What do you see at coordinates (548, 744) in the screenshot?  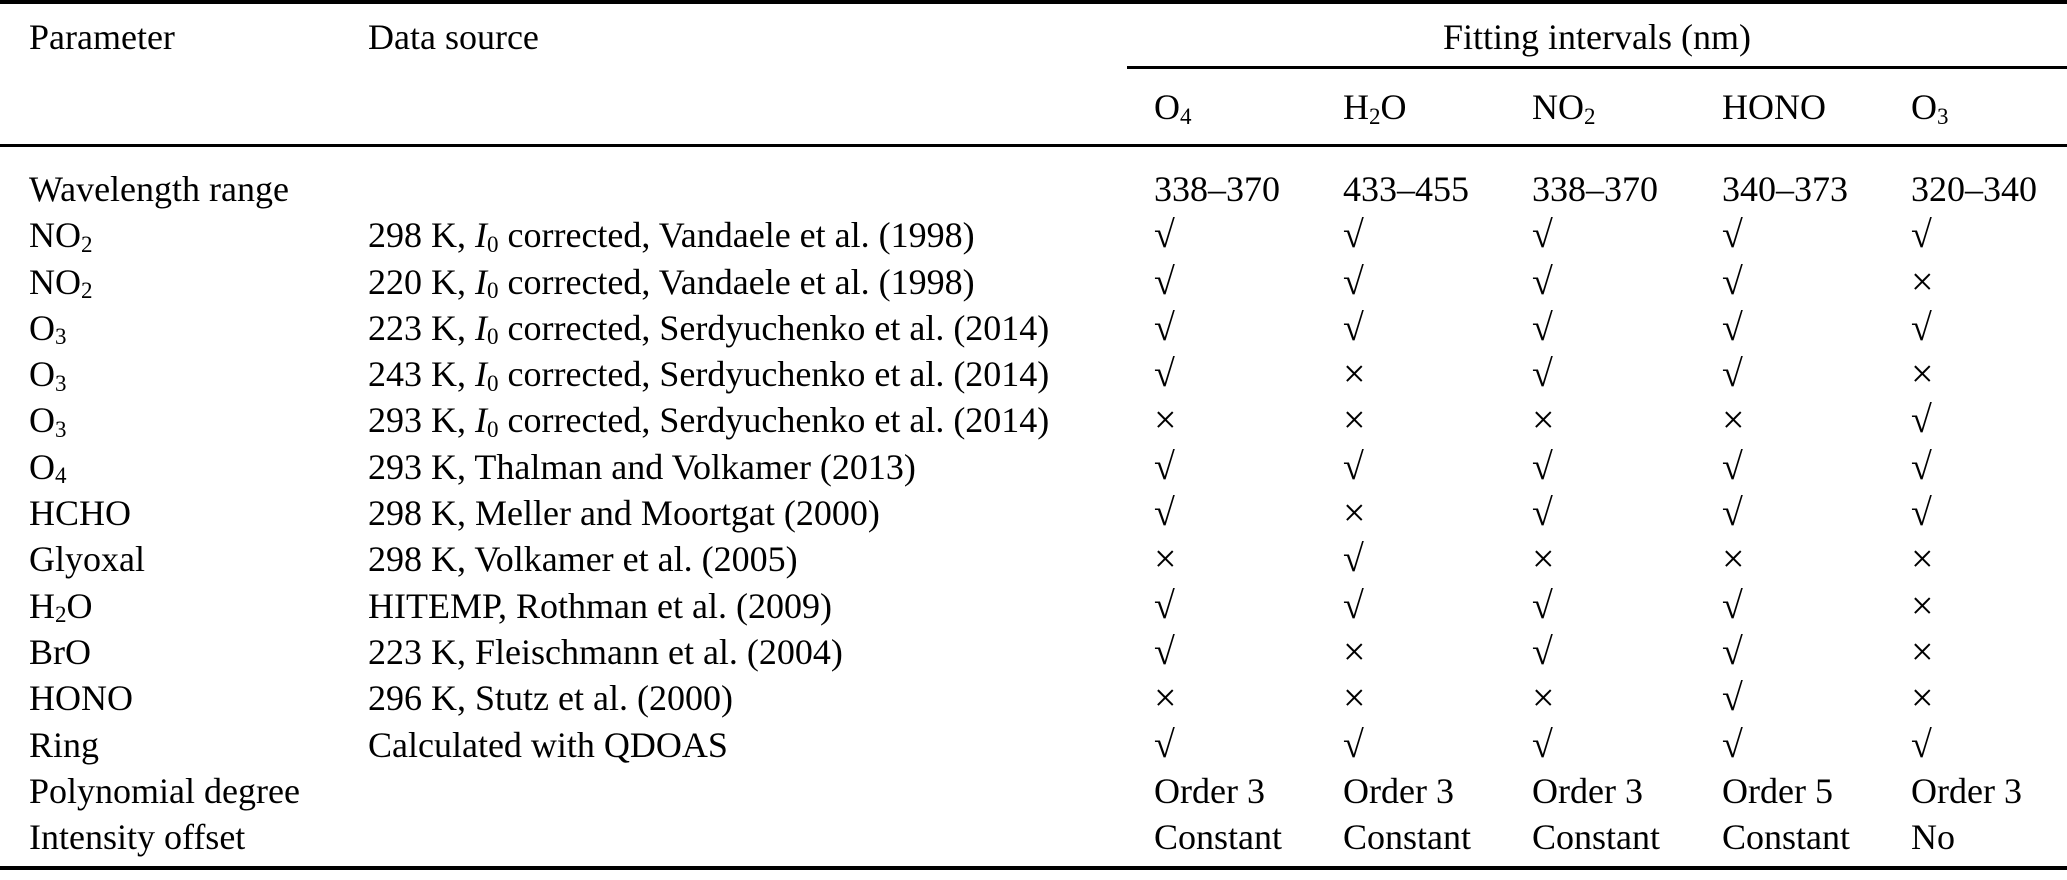 I see `data-source-cell: Calculated with QDOAS` at bounding box center [548, 744].